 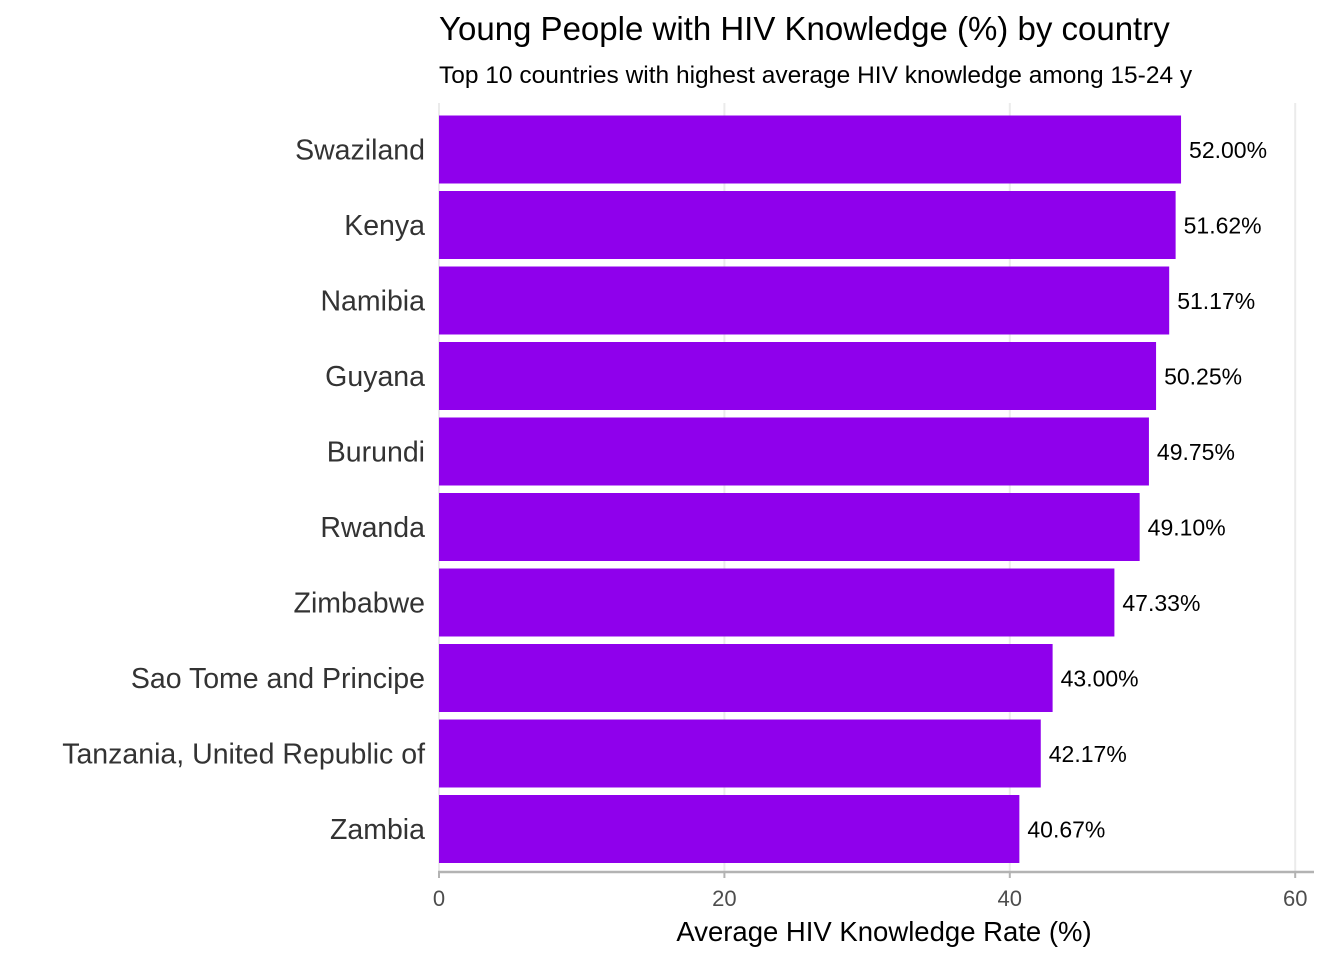 What do you see at coordinates (1203, 377) in the screenshot?
I see `data-label-4: 50.25%` at bounding box center [1203, 377].